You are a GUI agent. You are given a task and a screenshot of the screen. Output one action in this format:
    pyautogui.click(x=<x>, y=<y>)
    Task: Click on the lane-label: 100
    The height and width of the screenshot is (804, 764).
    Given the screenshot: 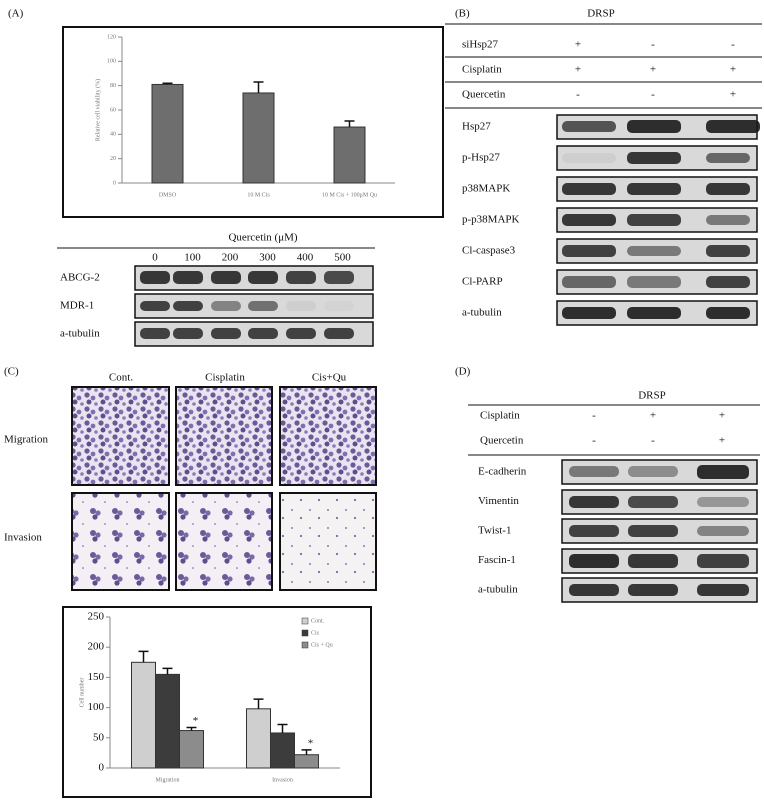 What is the action you would take?
    pyautogui.click(x=192, y=258)
    